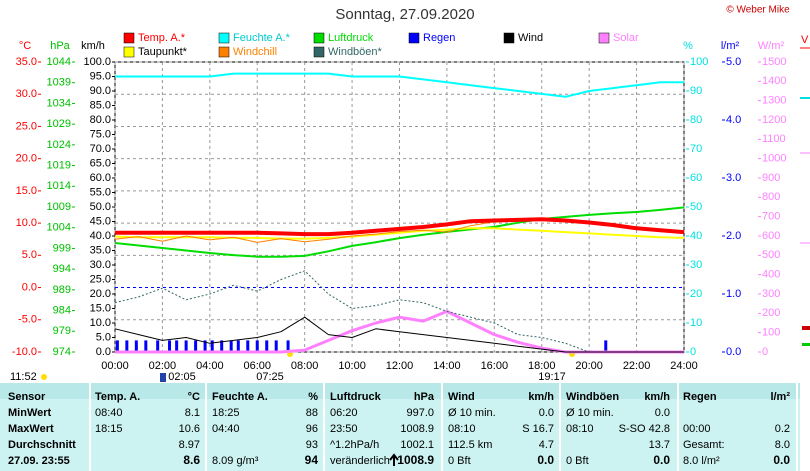 Image resolution: width=810 pixels, height=471 pixels. Describe the element at coordinates (100, 149) in the screenshot. I see `y-tick-label: 70.0` at that location.